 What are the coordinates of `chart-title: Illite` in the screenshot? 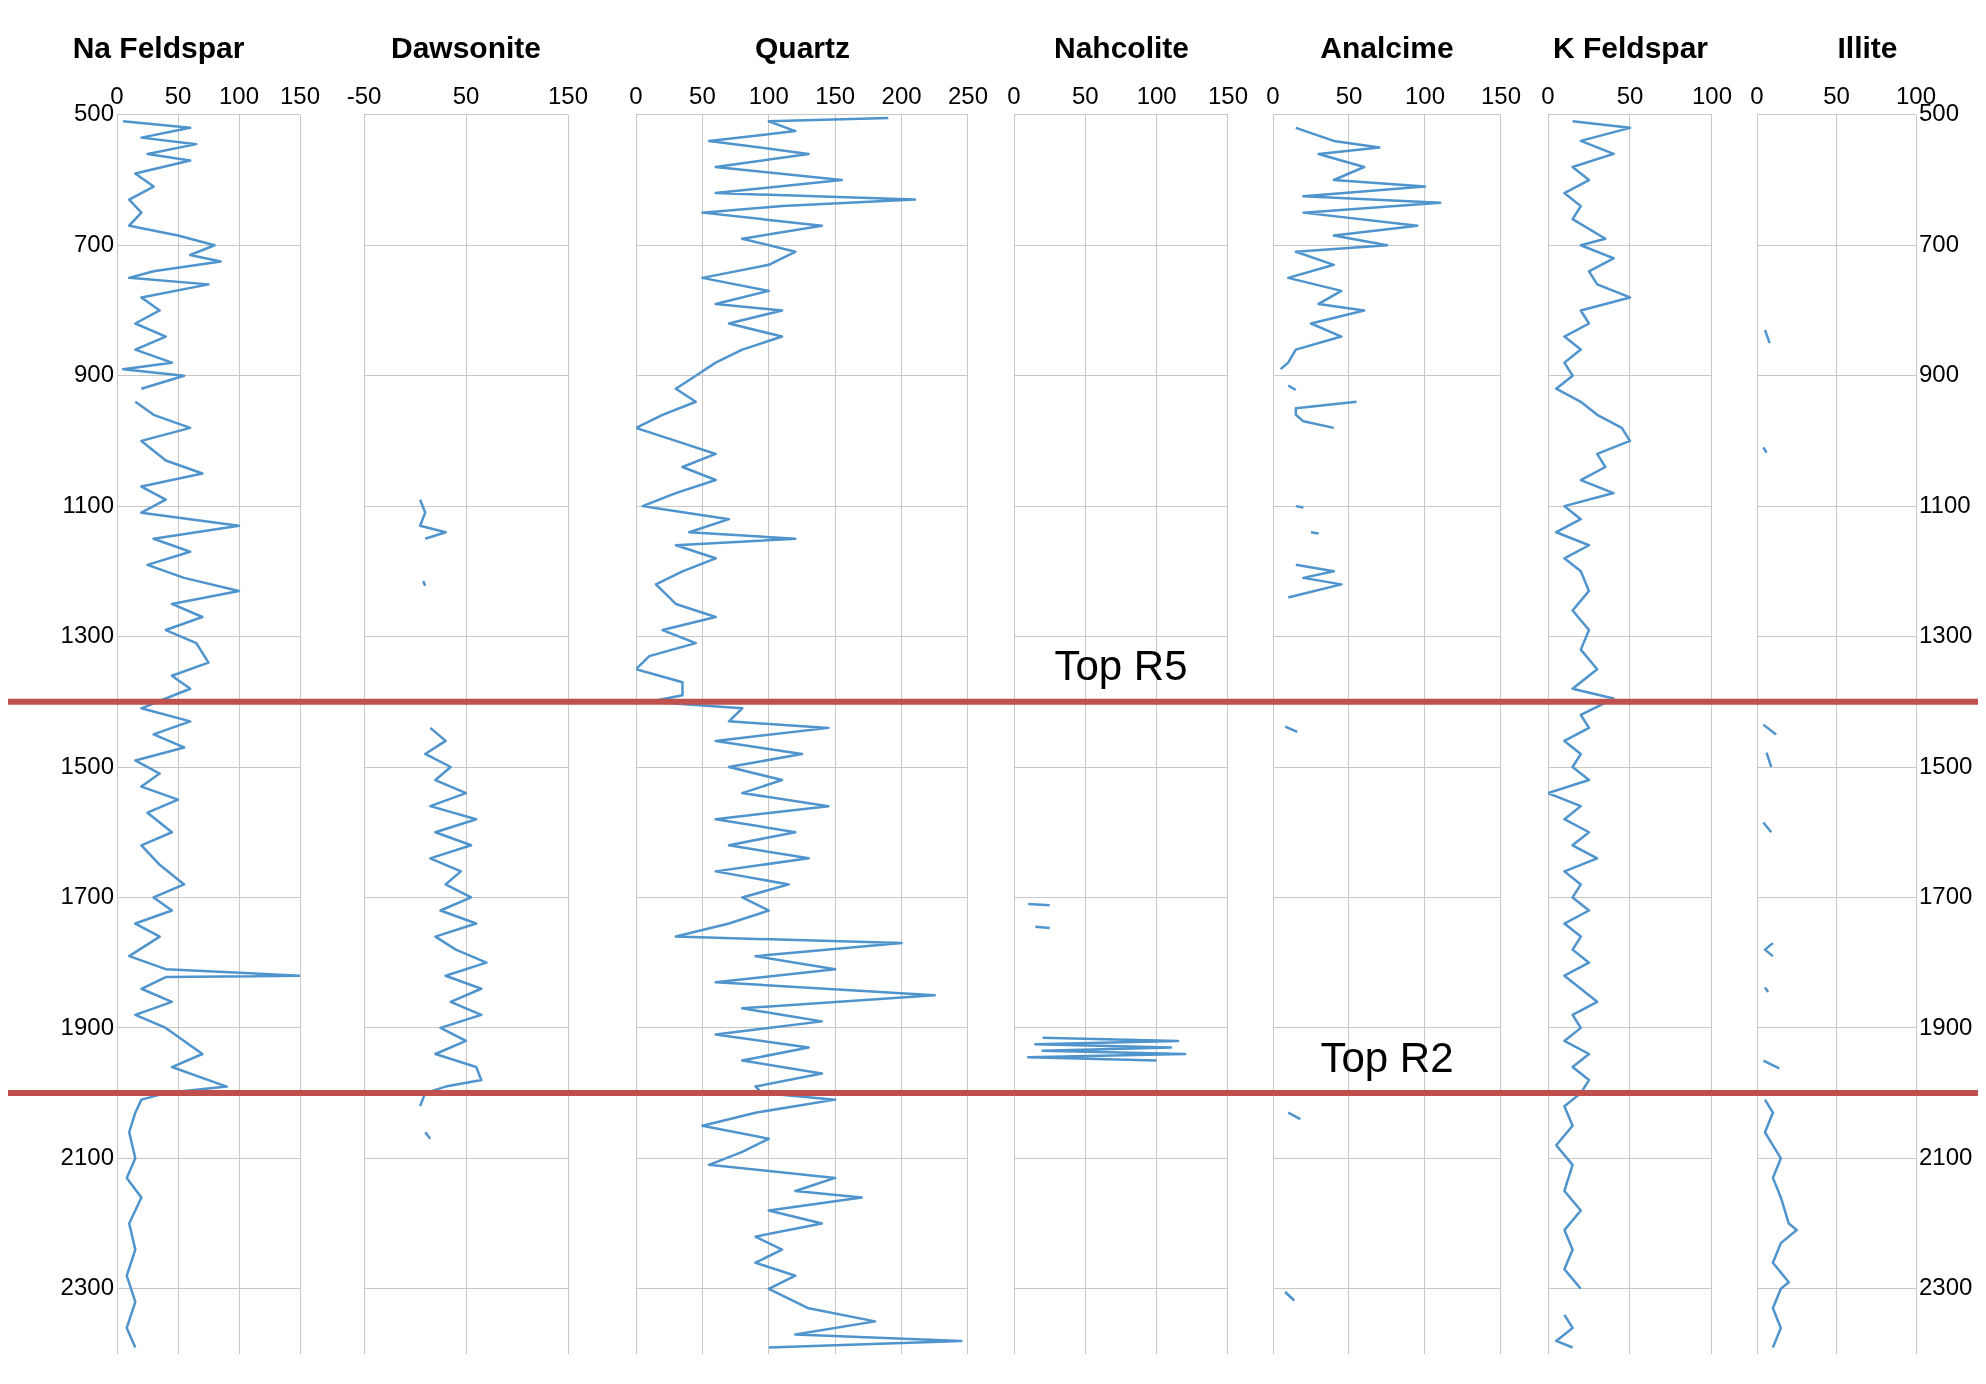 It's located at (1867, 48).